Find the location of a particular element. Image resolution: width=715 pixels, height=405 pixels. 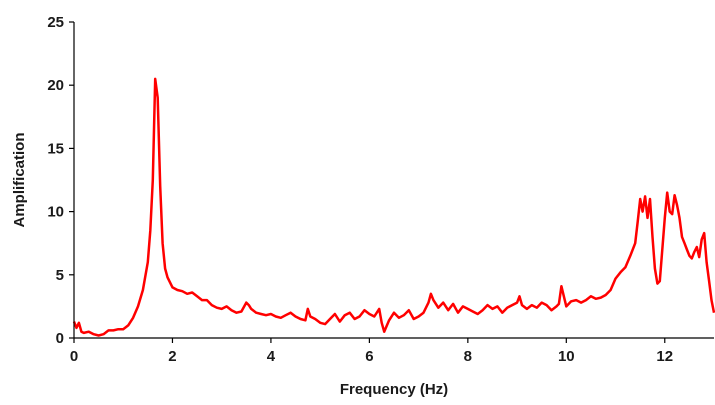

x-tick-label: 12 is located at coordinates (664, 356).